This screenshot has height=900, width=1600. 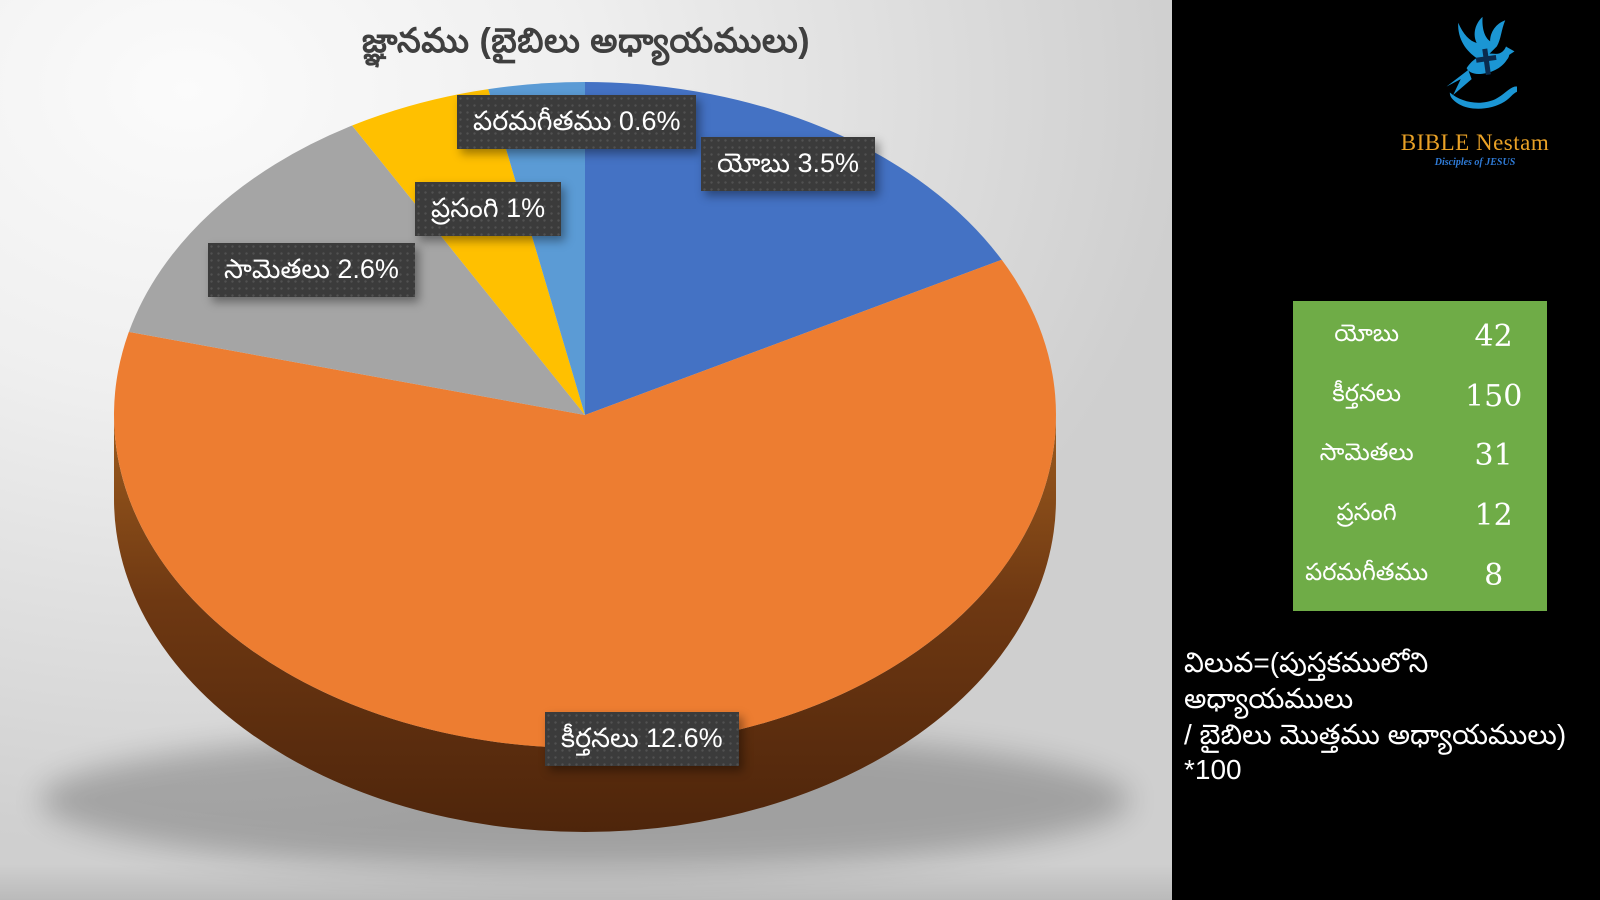 I want to click on table-row-job: యోబు 42, so click(x=1420, y=337).